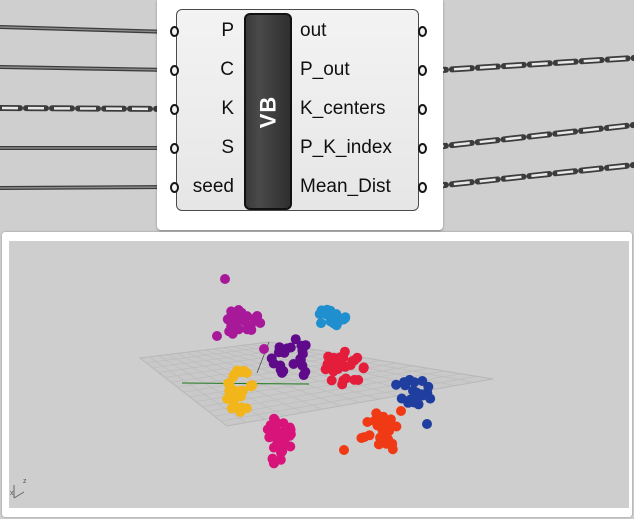 The image size is (634, 519). I want to click on wire-to-c-core, so click(86, 68).